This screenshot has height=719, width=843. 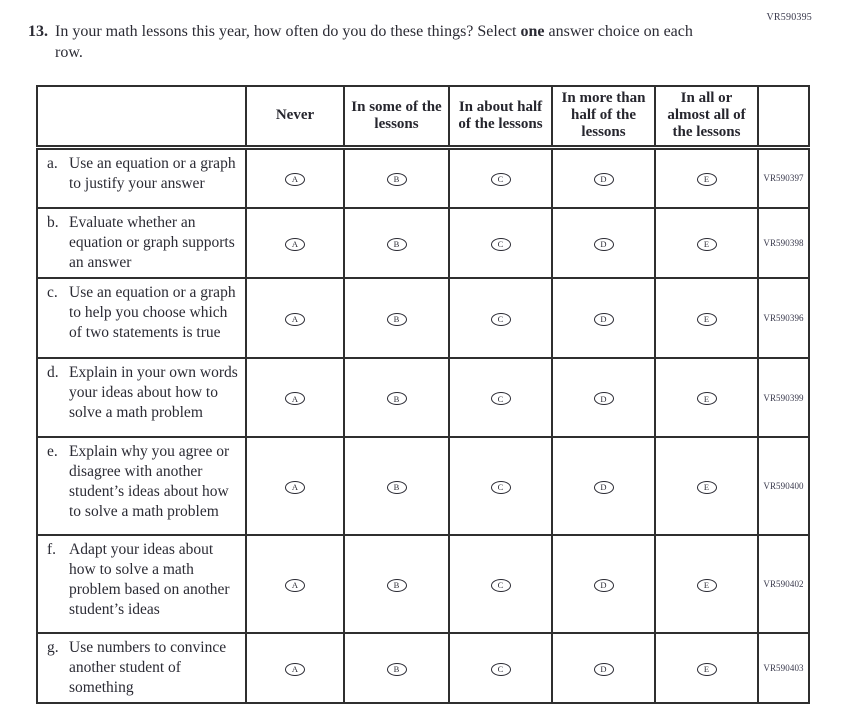 What do you see at coordinates (52, 549) in the screenshot?
I see `row-letter: f.` at bounding box center [52, 549].